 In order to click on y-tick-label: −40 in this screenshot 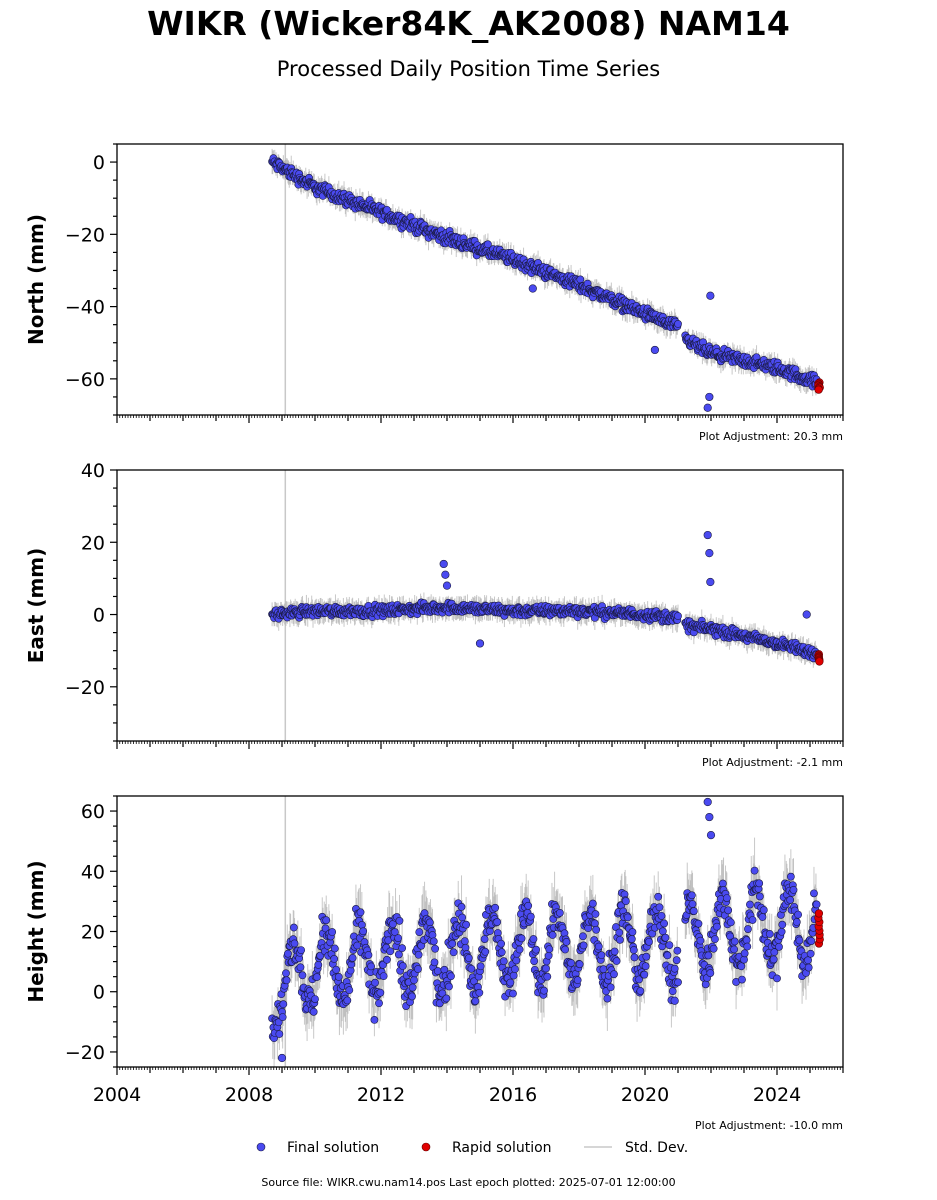, I will do `click(85, 308)`.